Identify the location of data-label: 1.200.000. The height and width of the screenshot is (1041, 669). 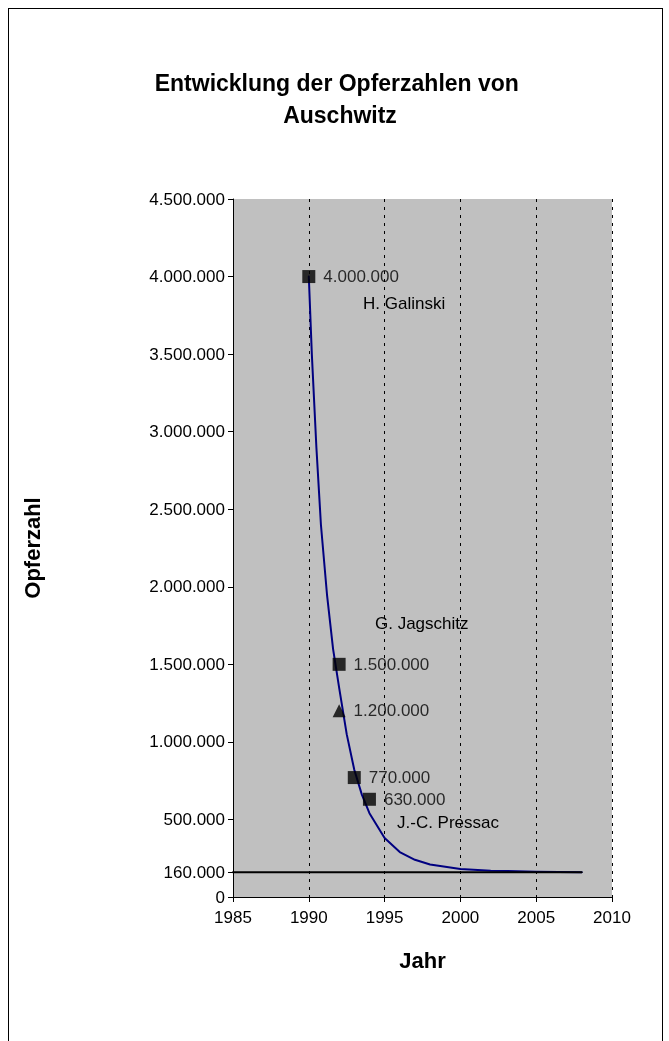
(391, 711).